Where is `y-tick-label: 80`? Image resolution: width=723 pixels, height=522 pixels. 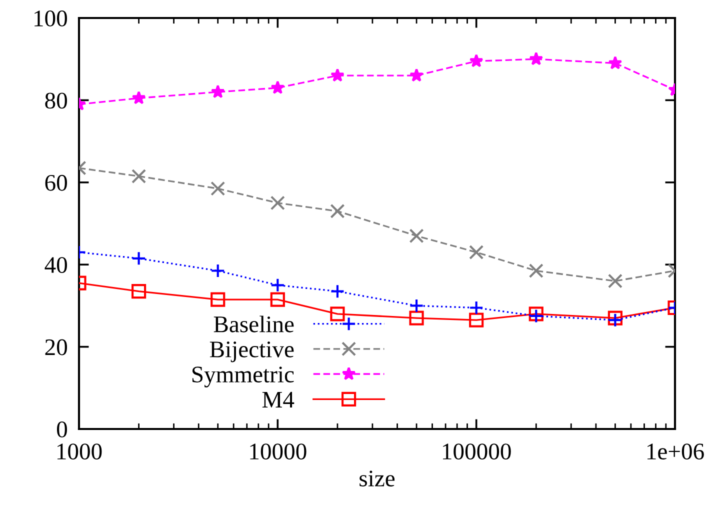 y-tick-label: 80 is located at coordinates (56, 100).